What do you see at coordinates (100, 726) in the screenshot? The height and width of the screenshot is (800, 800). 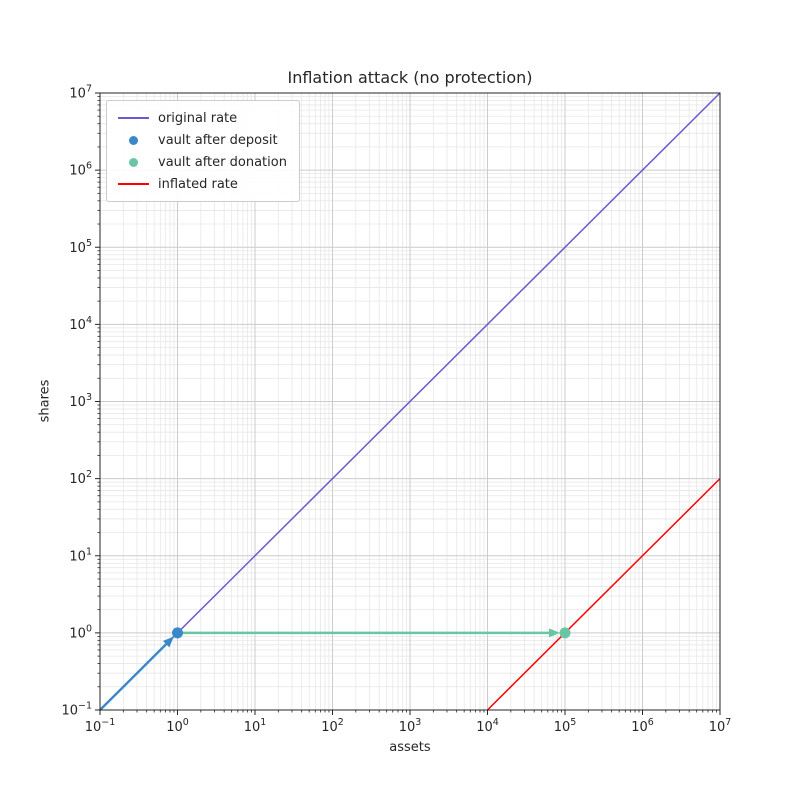 I see `x-tick-label: 10⁻¹` at bounding box center [100, 726].